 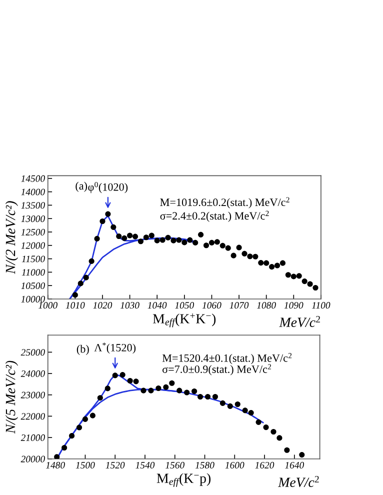 I want to click on annotation: M=1520.4±0.1(stat.) MeV/c$^{2}$, so click(x=227, y=358).